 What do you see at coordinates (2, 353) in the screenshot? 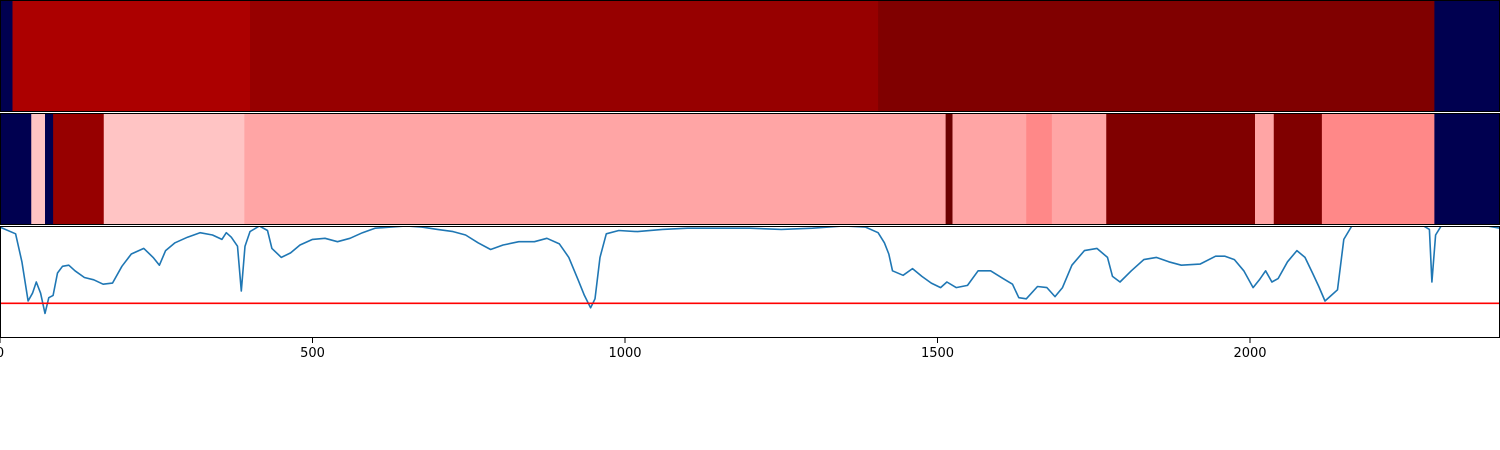
I see `x-tick-label: 0` at bounding box center [2, 353].